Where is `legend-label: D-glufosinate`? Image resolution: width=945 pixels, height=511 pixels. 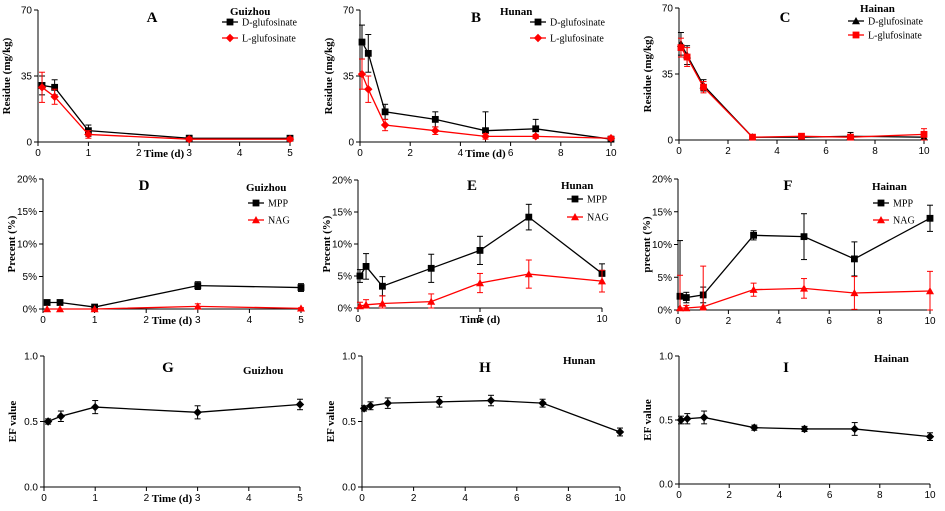
legend-label: D-glufosinate is located at coordinates (270, 23).